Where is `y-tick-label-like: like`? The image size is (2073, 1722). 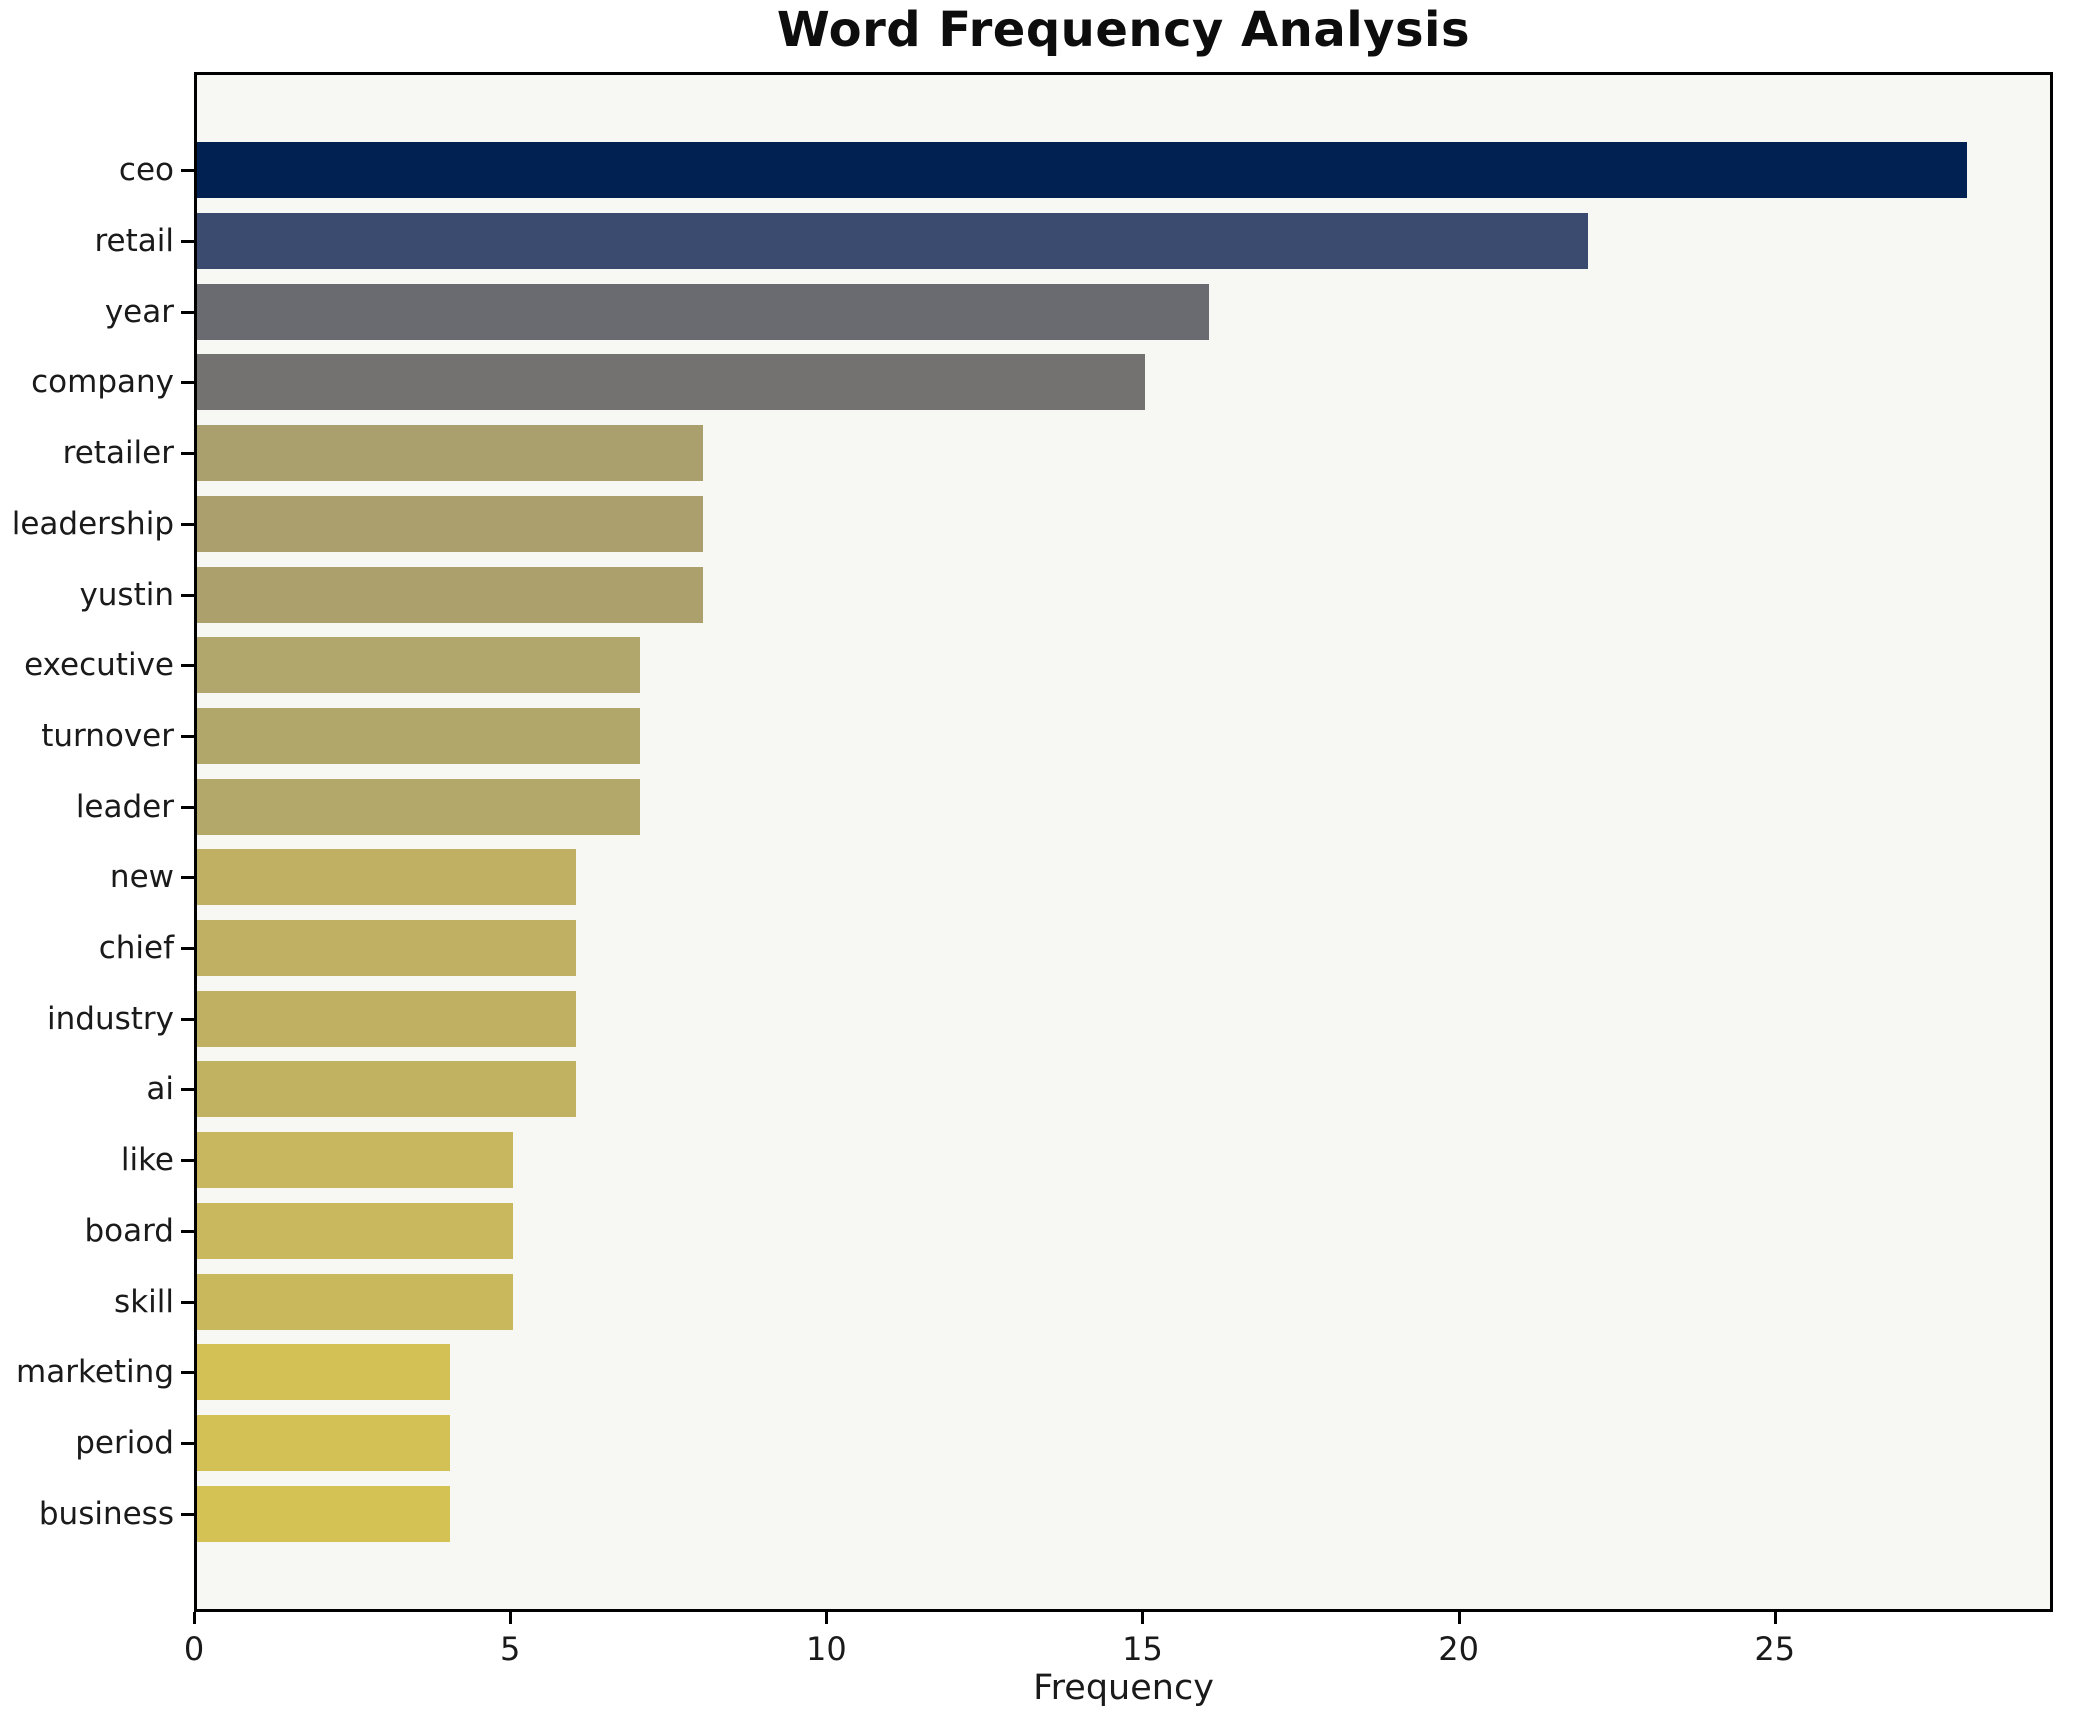
y-tick-label-like: like is located at coordinates (147, 1160).